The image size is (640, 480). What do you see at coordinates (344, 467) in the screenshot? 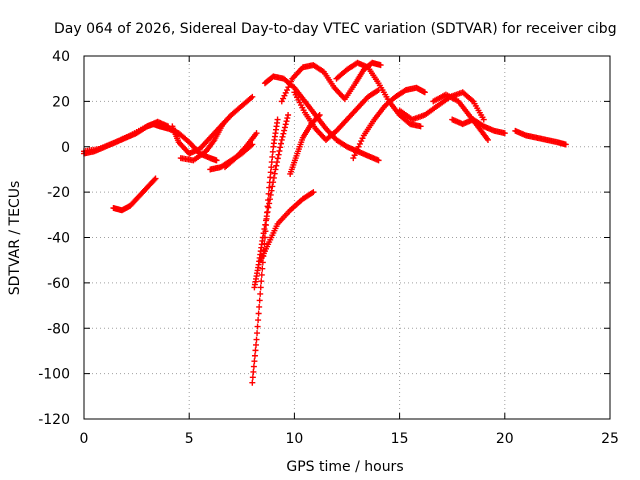
I see `x-axis-label: GPS time / hours` at bounding box center [344, 467].